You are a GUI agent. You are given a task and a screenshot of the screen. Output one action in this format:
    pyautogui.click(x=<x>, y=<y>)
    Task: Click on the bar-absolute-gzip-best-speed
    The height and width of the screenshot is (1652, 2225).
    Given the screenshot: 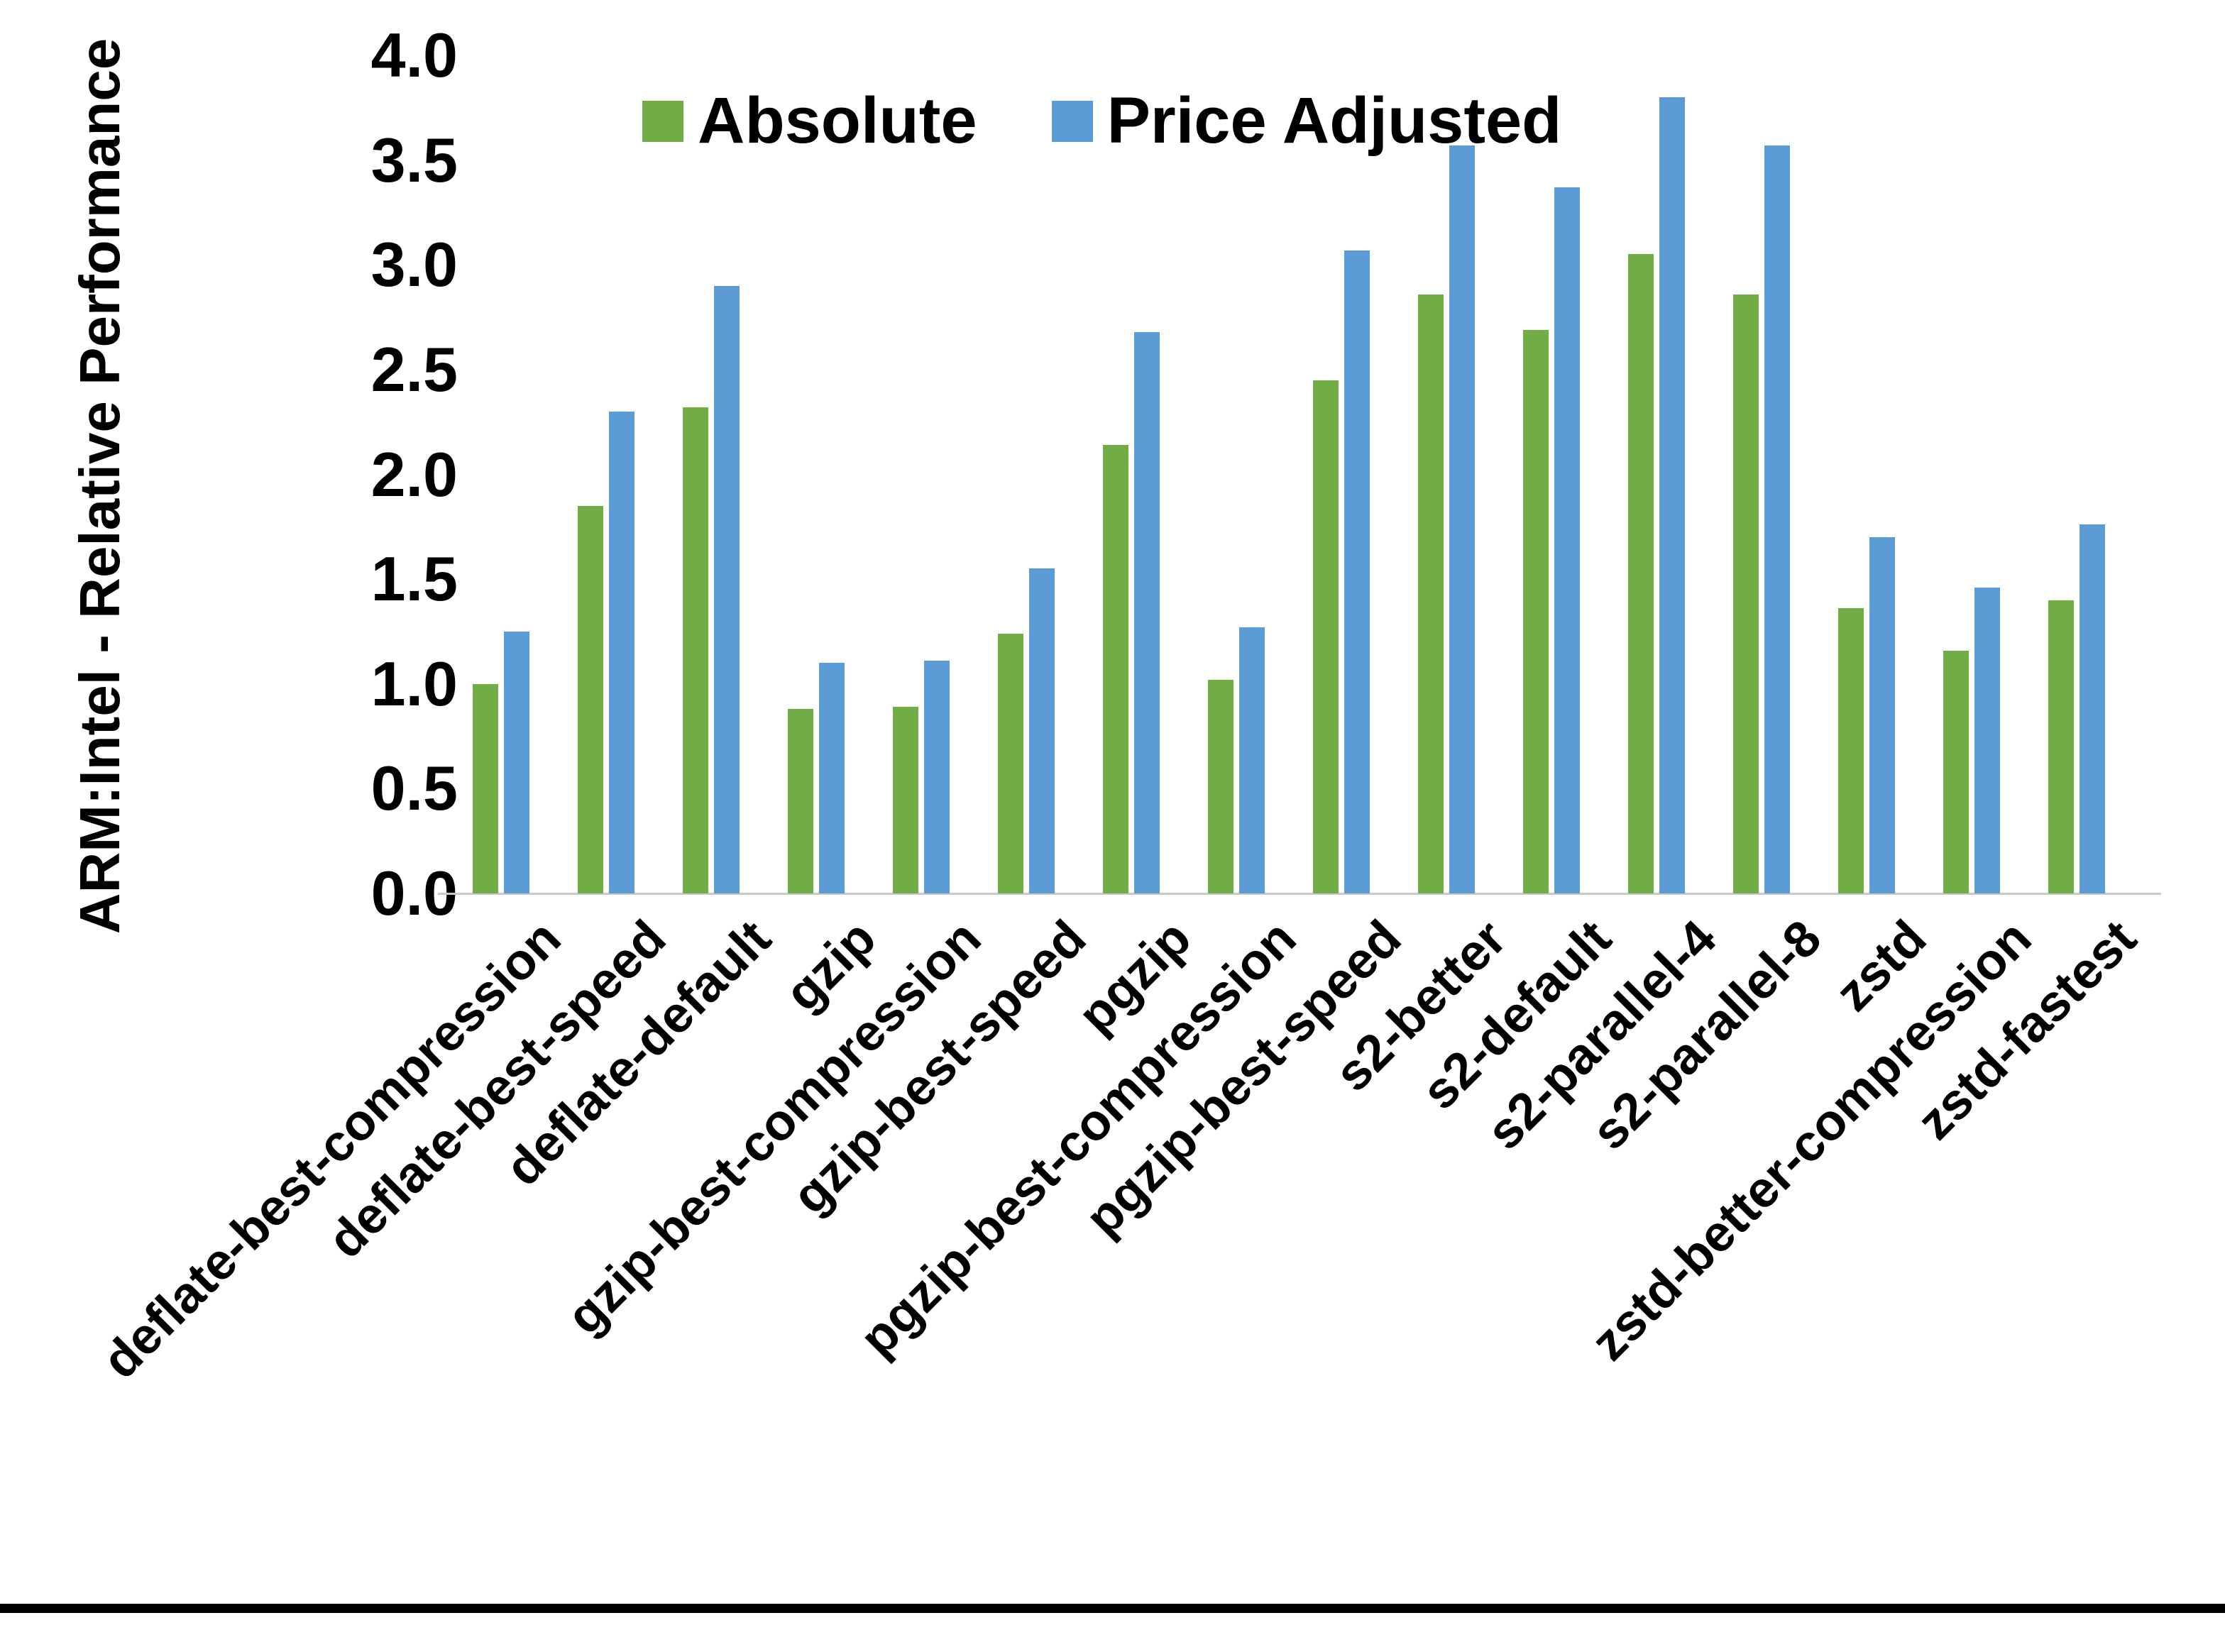 What is the action you would take?
    pyautogui.click(x=1010, y=763)
    